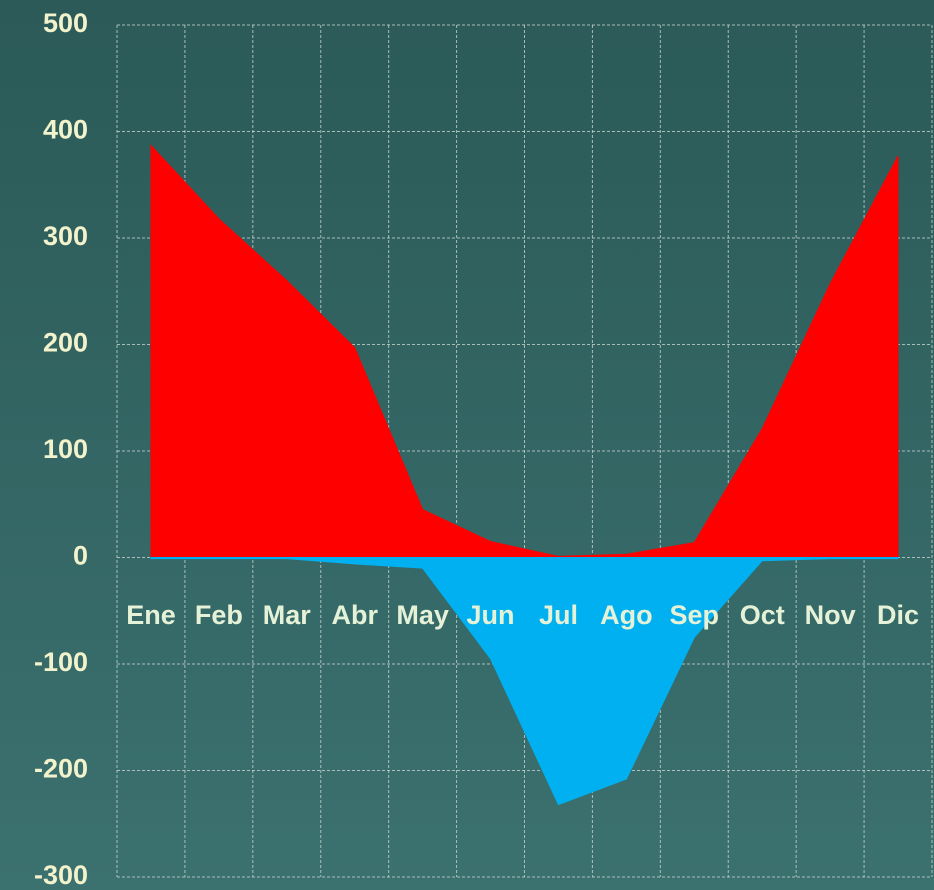 The width and height of the screenshot is (934, 890). I want to click on y-tick-label: 400, so click(65, 130).